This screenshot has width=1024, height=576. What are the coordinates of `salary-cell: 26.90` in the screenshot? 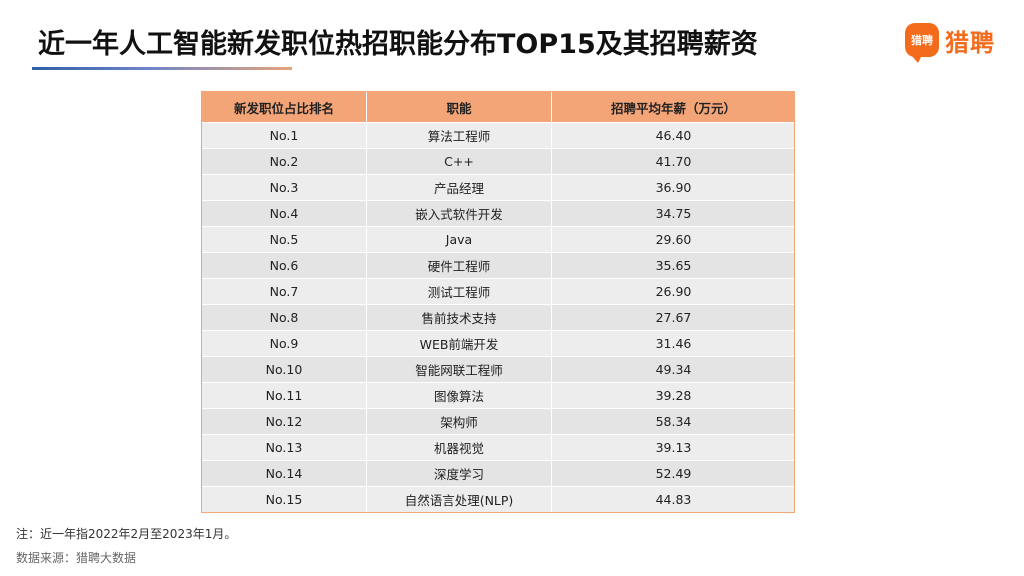 It's located at (673, 291).